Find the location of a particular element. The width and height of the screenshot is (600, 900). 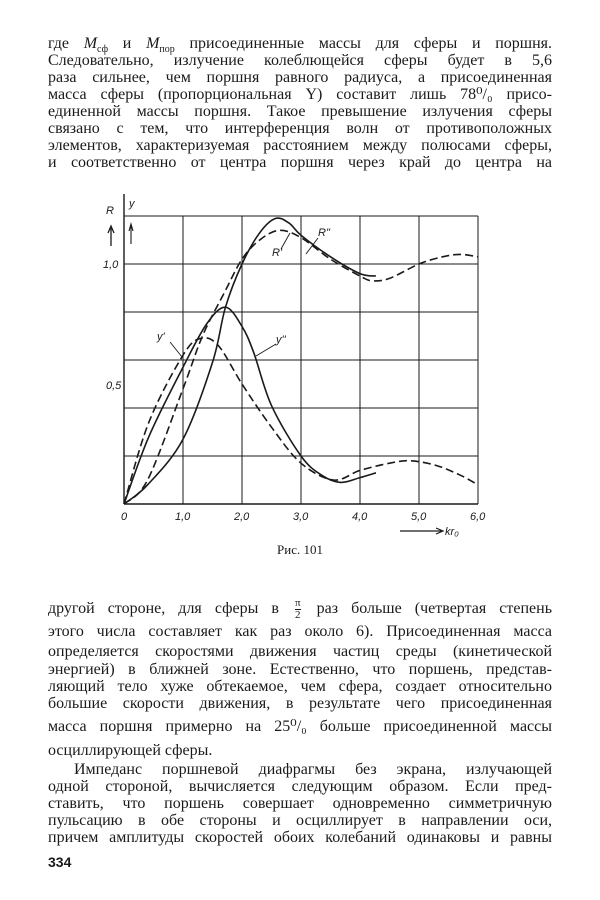

curve-label-R2: R'' is located at coordinates (324, 233).